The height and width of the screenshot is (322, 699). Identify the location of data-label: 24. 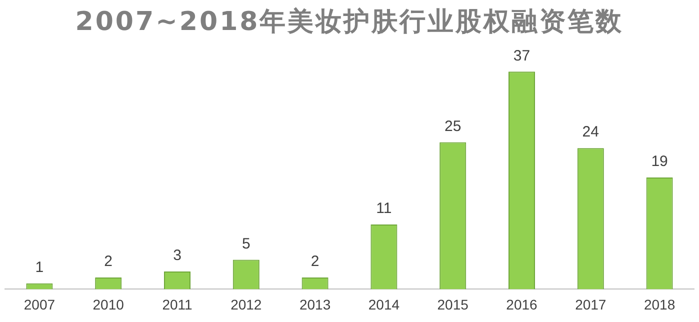
(590, 132).